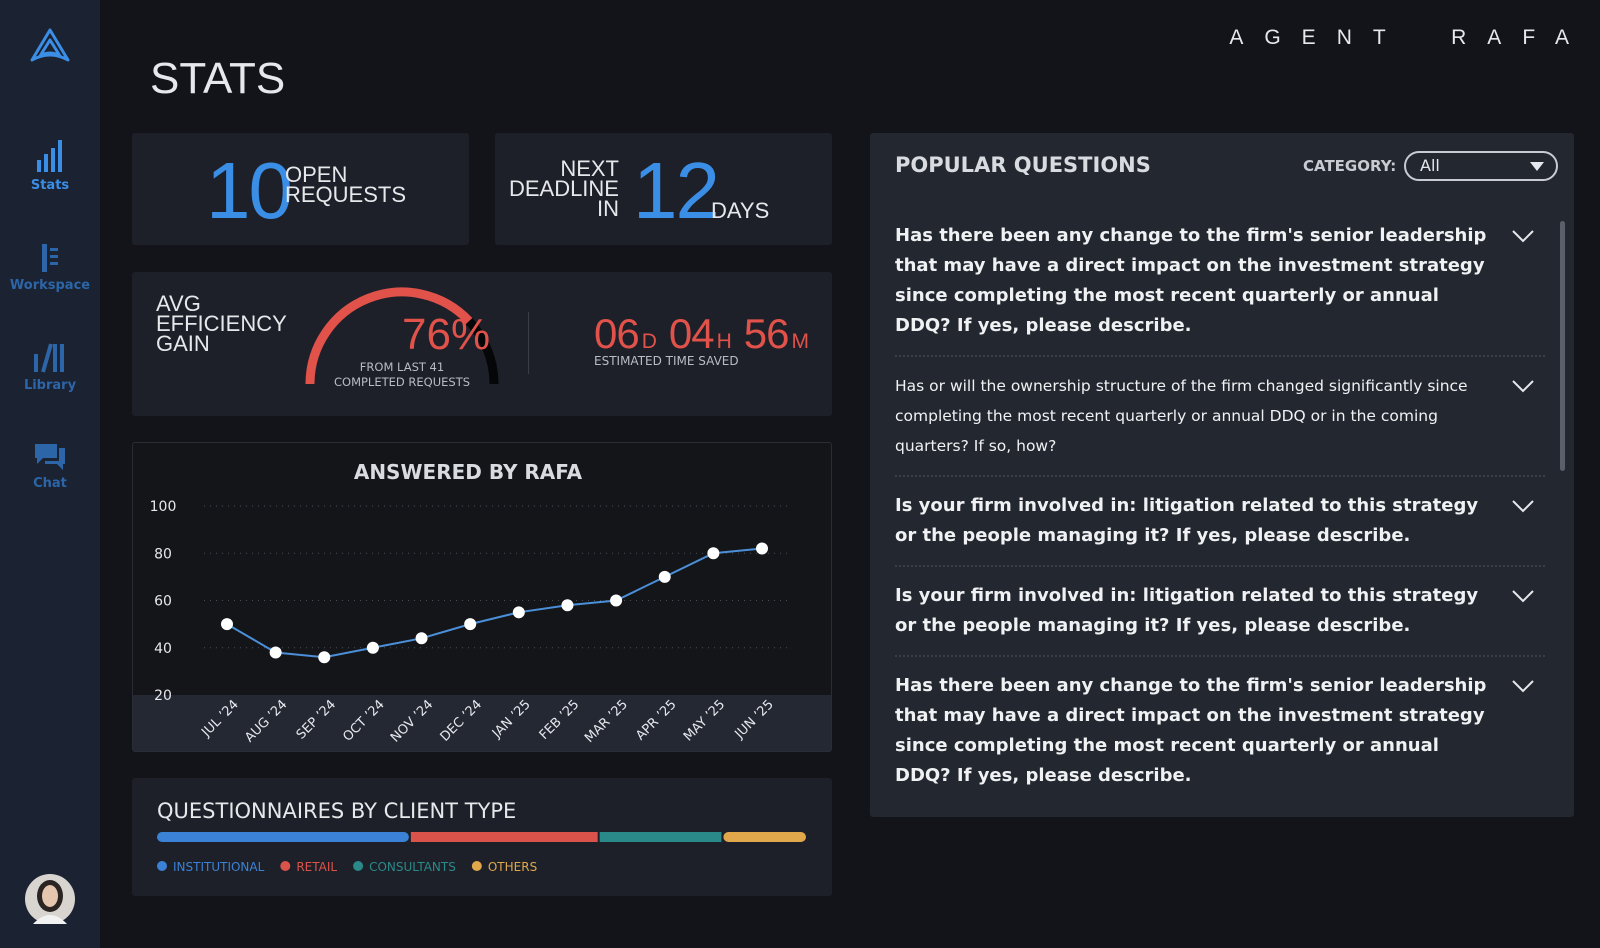 This screenshot has height=948, width=1600. What do you see at coordinates (1481, 166) in the screenshot?
I see `category-select: All` at bounding box center [1481, 166].